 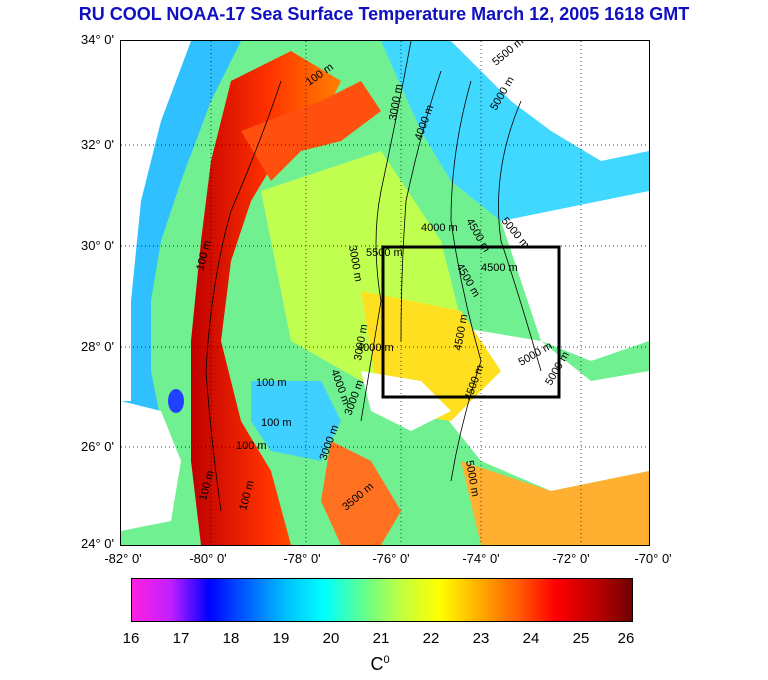 I want to click on florida-land, so click(x=156, y=221).